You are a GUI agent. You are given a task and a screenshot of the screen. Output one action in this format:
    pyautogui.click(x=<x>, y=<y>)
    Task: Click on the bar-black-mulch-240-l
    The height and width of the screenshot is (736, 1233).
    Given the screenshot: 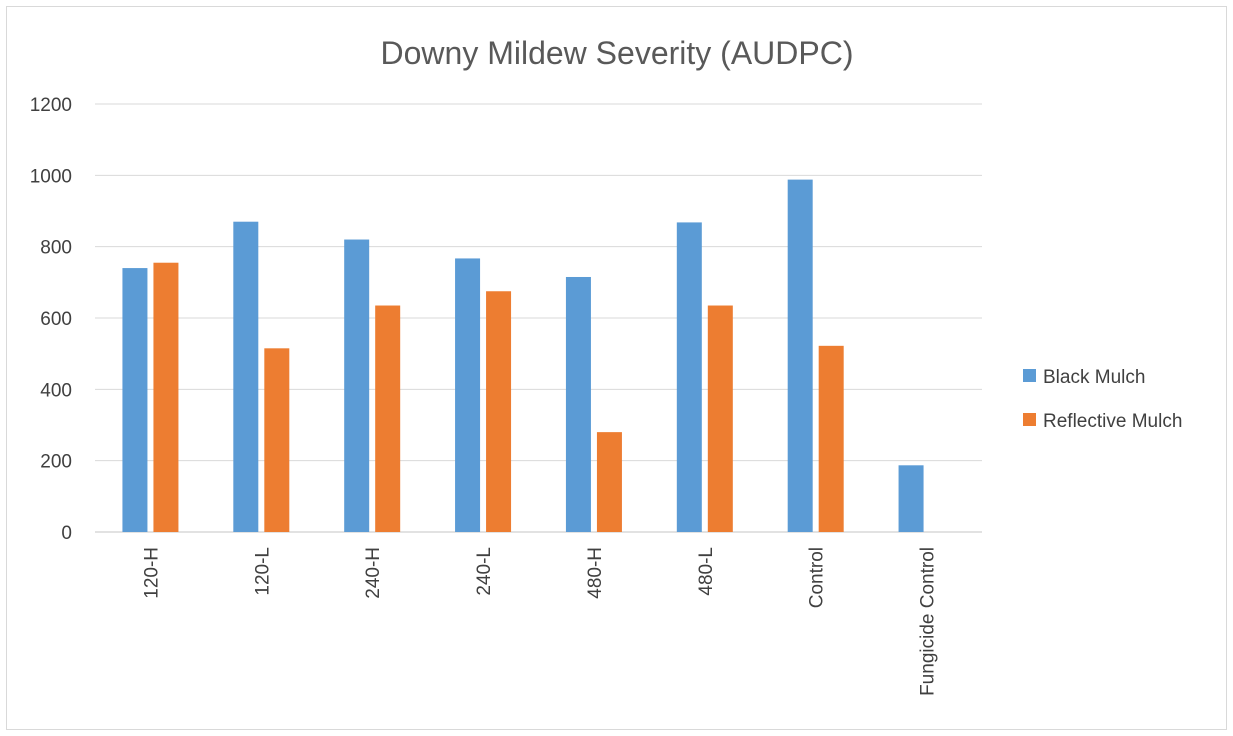 What is the action you would take?
    pyautogui.click(x=468, y=395)
    